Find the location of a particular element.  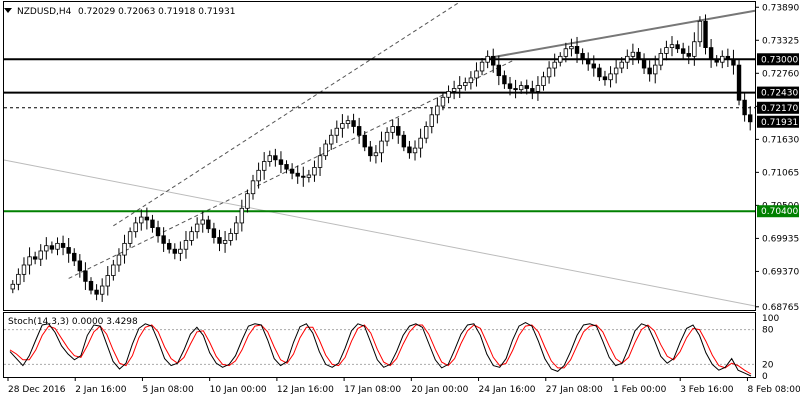

y-tick-label: 0.73325 is located at coordinates (780, 41).